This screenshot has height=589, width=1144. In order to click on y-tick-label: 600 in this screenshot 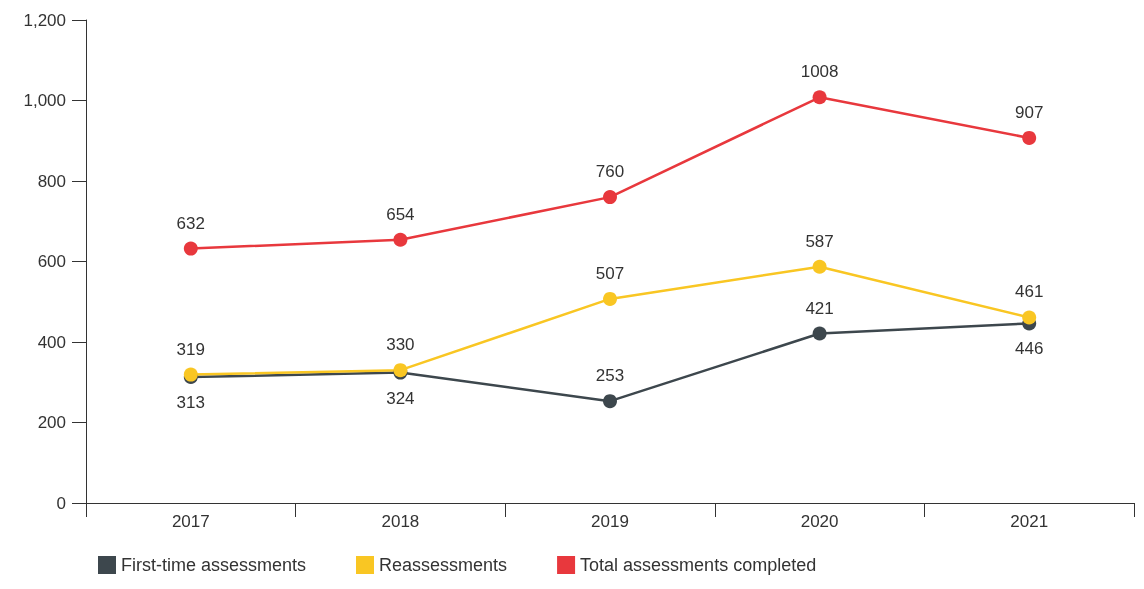, I will do `click(51, 261)`.